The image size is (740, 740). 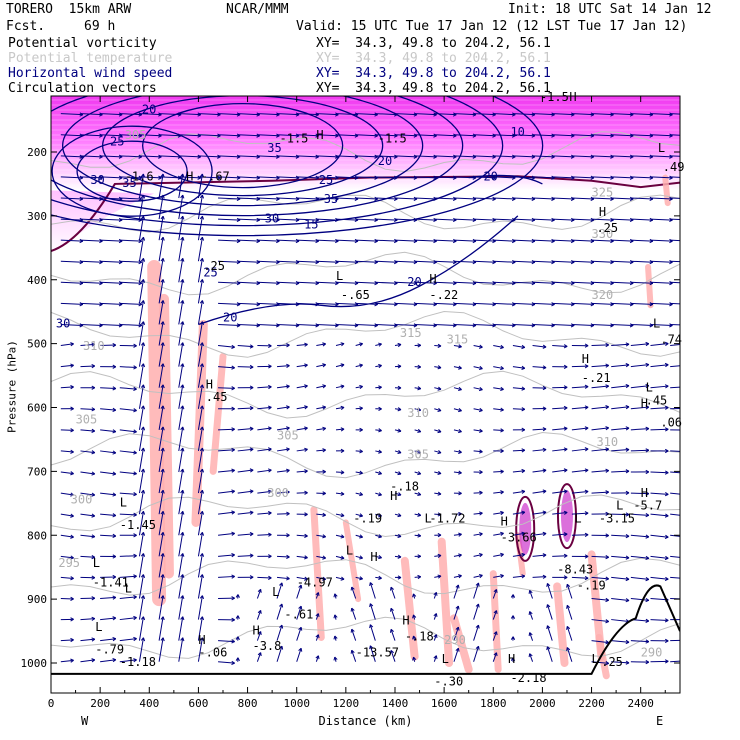 I want to click on wind-speed-label: 30, so click(x=272, y=218).